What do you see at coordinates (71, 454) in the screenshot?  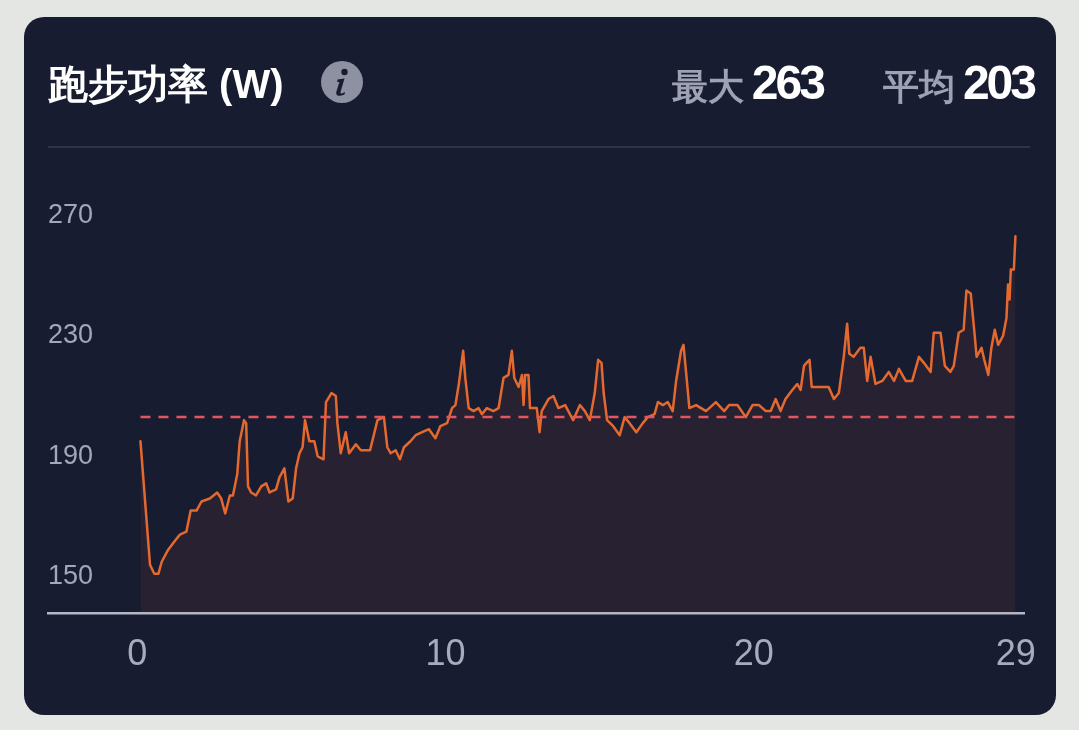 I see `y-tick-label: 190` at bounding box center [71, 454].